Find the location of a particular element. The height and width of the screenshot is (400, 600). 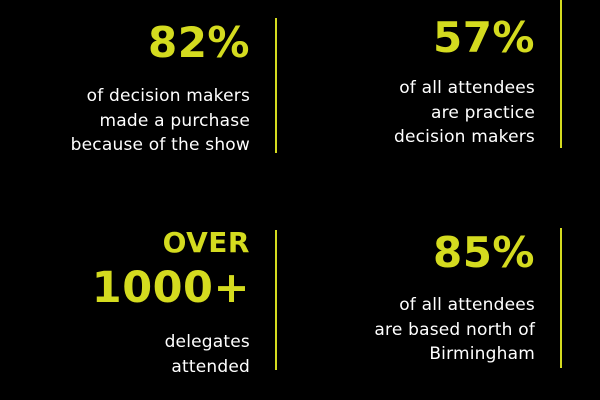

stat-description-line: are practice is located at coordinates (482, 112).